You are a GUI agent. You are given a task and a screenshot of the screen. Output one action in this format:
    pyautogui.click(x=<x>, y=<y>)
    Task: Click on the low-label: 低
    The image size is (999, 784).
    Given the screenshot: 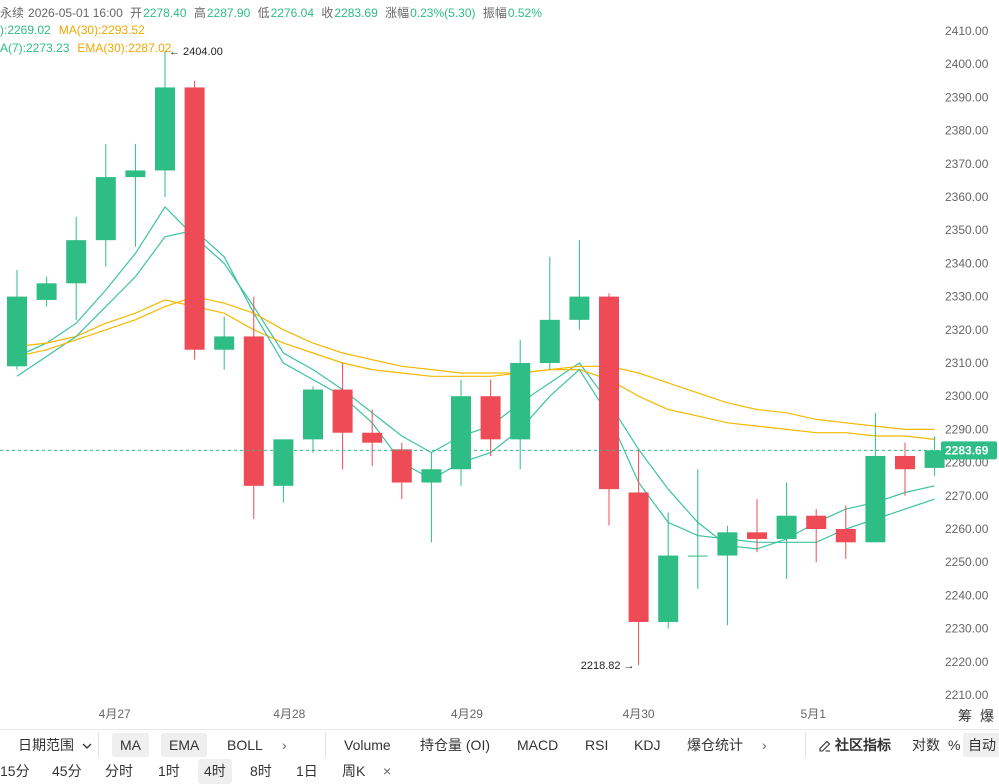 What is the action you would take?
    pyautogui.click(x=263, y=13)
    